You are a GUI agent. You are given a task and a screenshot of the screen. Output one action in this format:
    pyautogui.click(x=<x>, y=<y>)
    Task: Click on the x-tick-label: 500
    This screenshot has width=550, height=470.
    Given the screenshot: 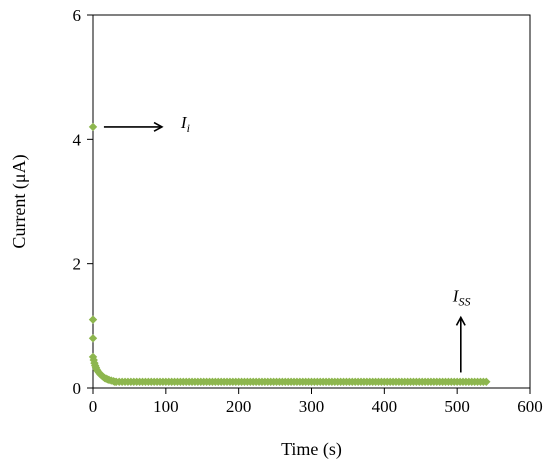 What is the action you would take?
    pyautogui.click(x=457, y=406)
    